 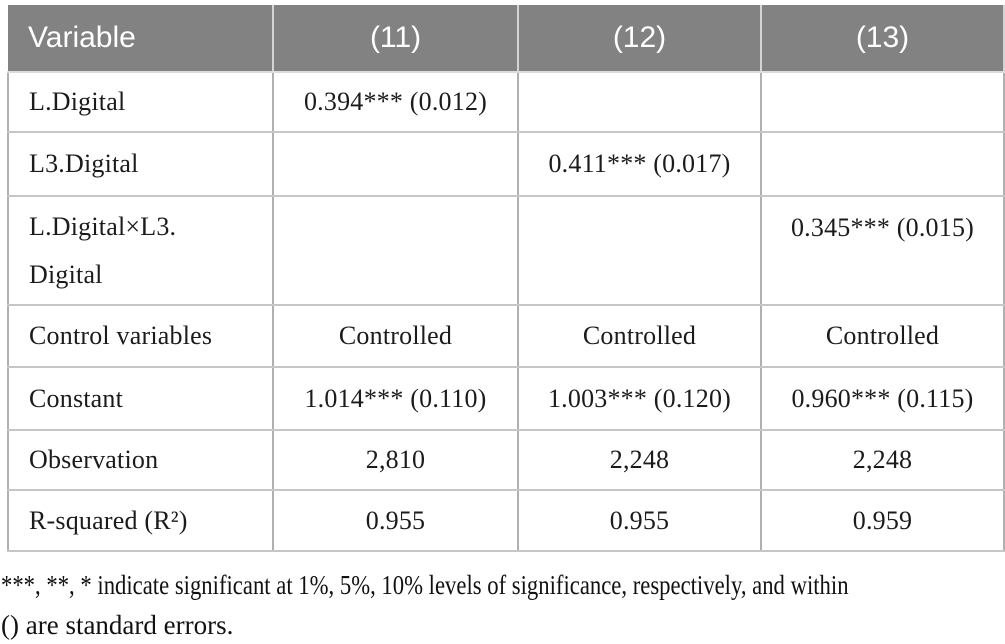 I want to click on cell-12: Controlled, so click(x=639, y=336).